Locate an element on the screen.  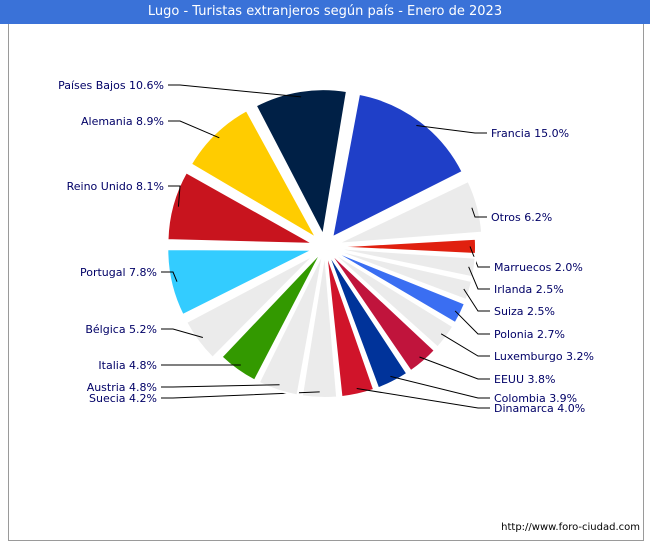
pie-slice-reino-unido is located at coordinates (240, 207).